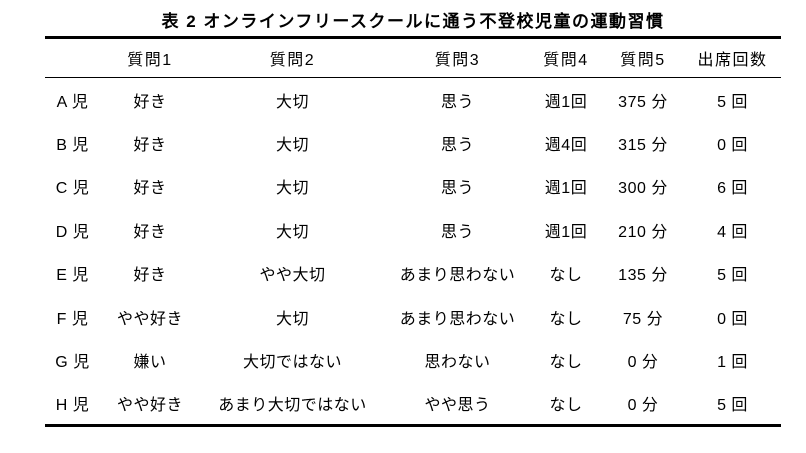 The width and height of the screenshot is (806, 453). Describe the element at coordinates (643, 276) in the screenshot. I see `cell-q5: 135 分` at that location.